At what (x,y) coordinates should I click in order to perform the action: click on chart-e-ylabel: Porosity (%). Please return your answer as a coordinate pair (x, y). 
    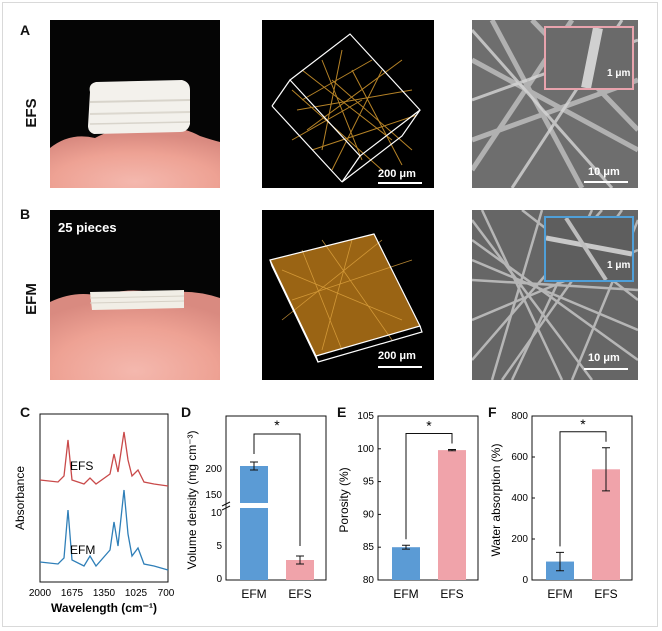
    Looking at the image, I should click on (344, 499).